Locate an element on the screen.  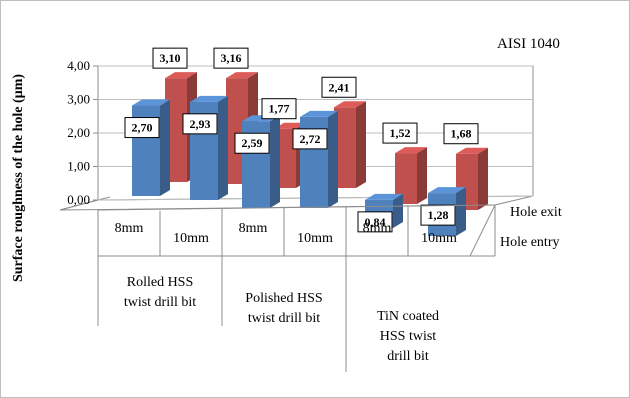
svg-text: 0,84 is located at coordinates (375, 222).